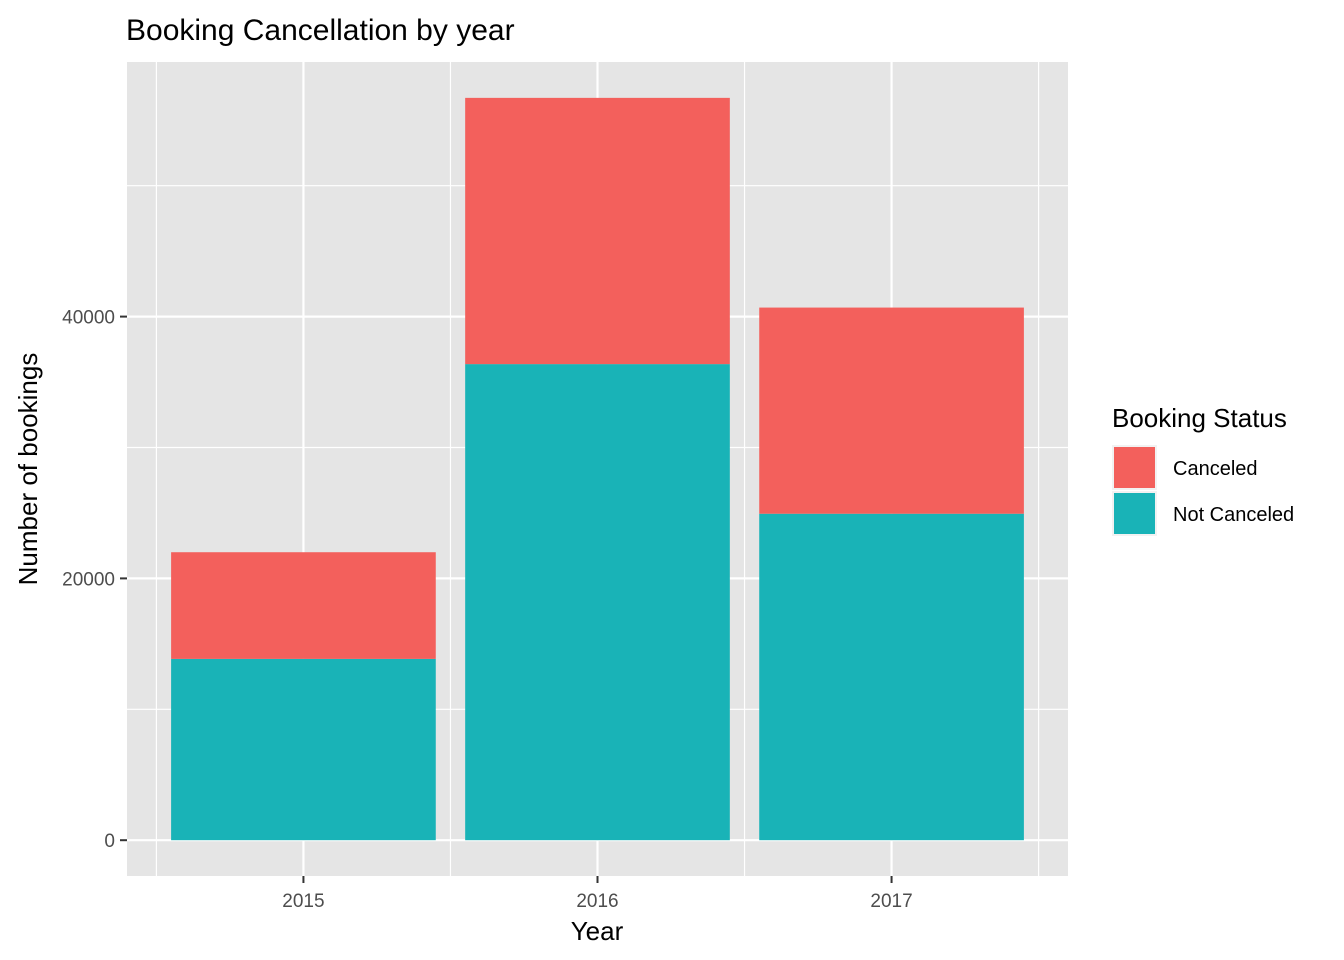 Image resolution: width=1344 pixels, height=960 pixels. Describe the element at coordinates (891, 410) in the screenshot. I see `bar-canceled-2017` at that location.